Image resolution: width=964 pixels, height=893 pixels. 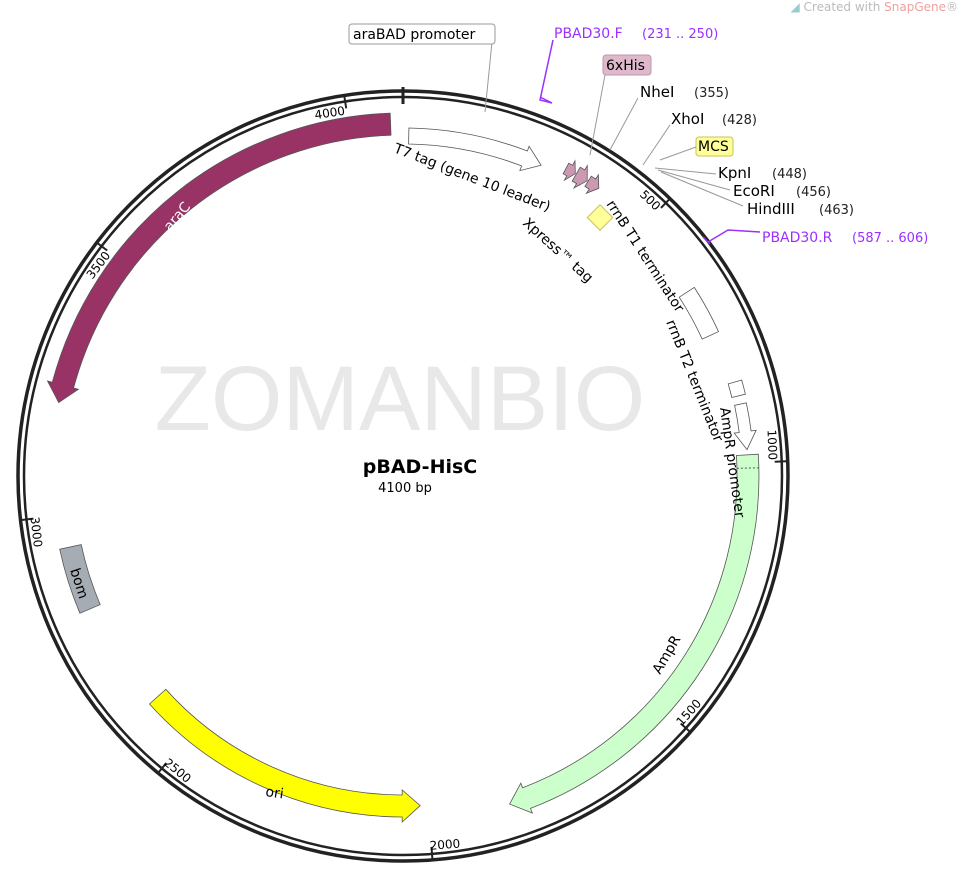 What do you see at coordinates (836, 210) in the screenshot?
I see `svg-text: (463)` at bounding box center [836, 210].